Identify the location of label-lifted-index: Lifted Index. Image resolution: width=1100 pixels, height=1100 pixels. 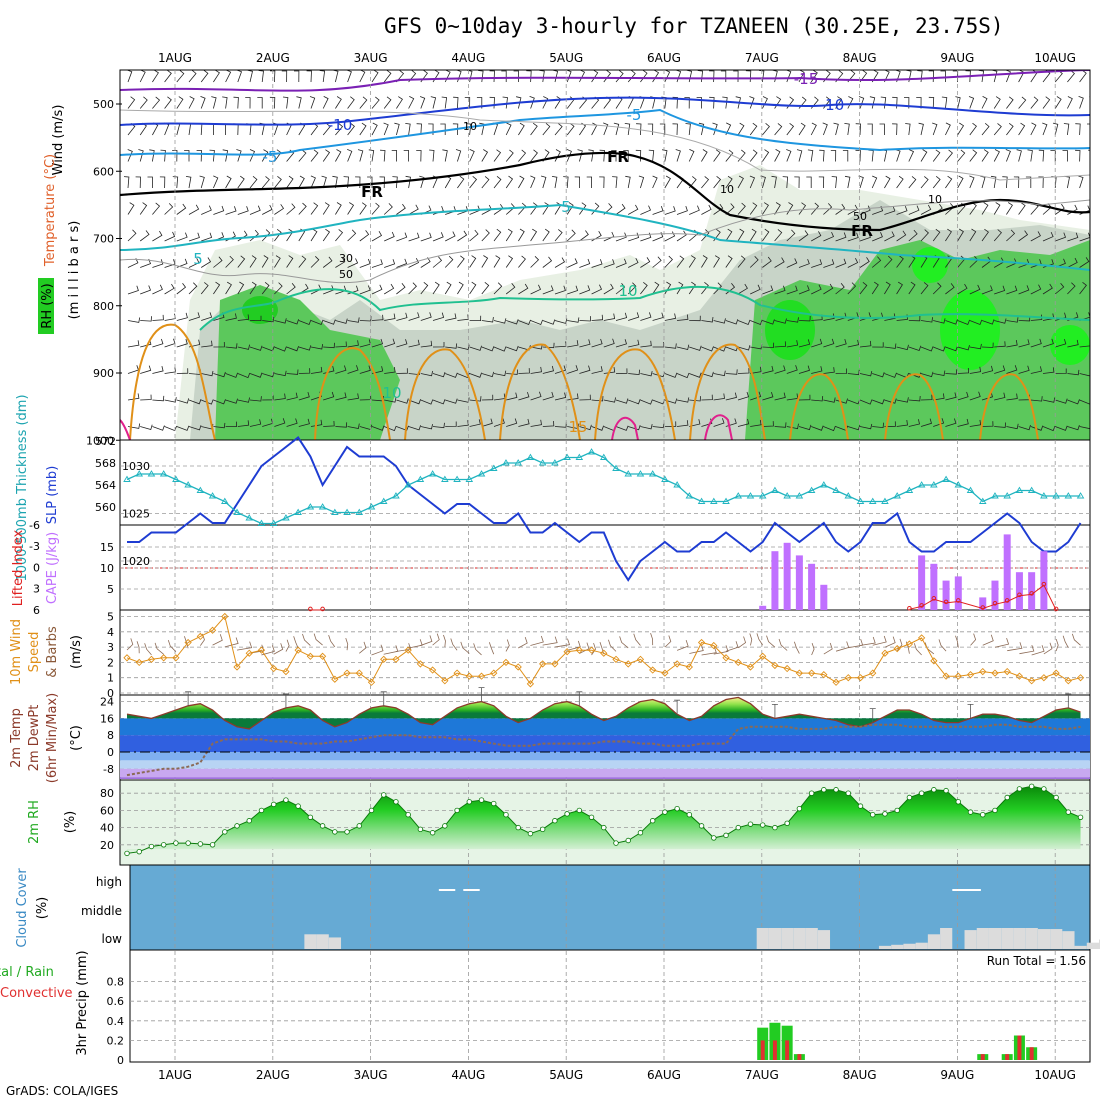
(18, 567).